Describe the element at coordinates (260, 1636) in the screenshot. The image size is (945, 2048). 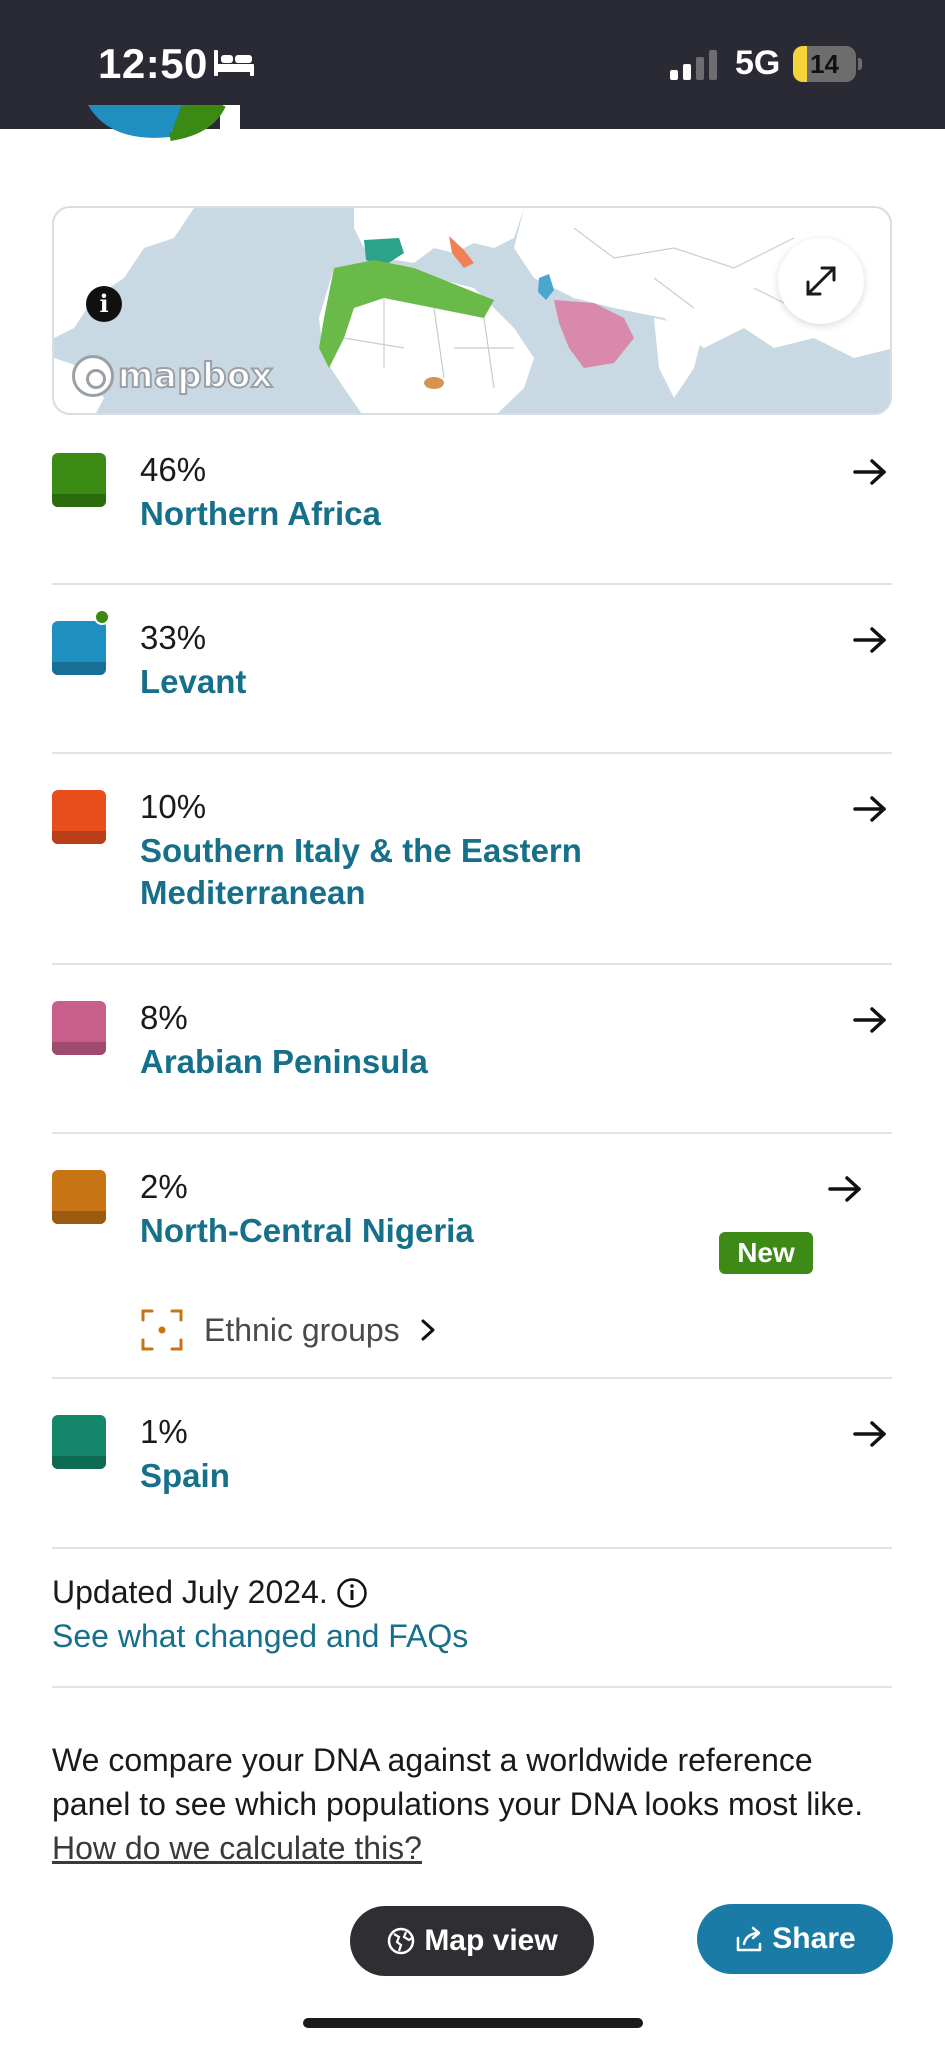
I see `faq-link: See what changed and FAQs` at that location.